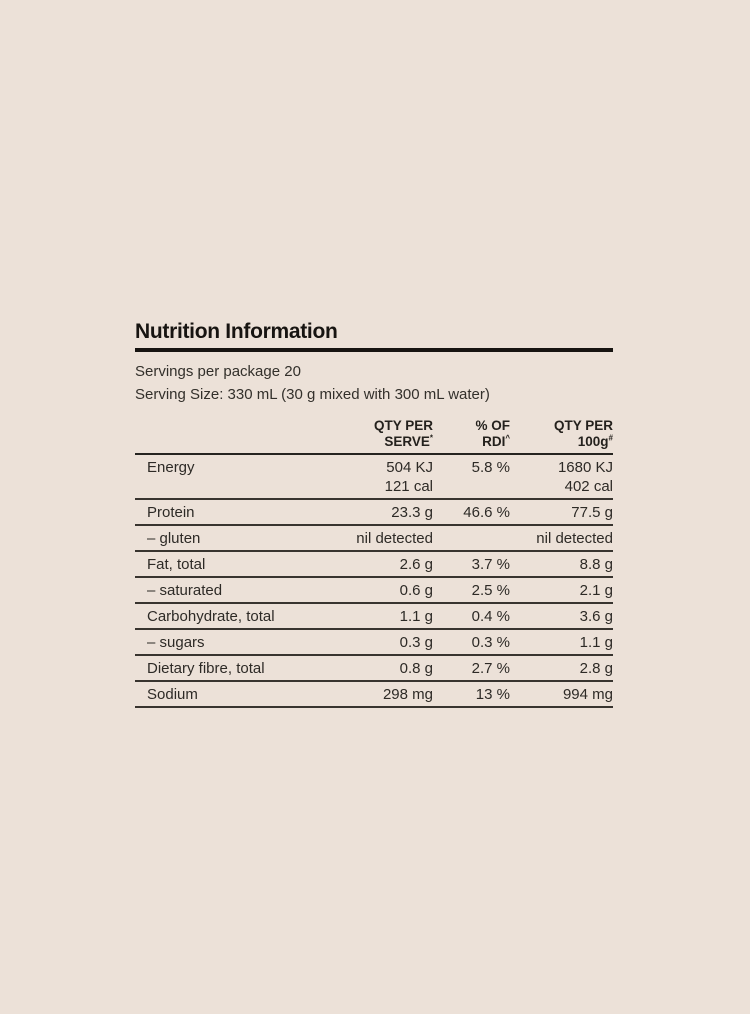 This screenshot has width=750, height=1014. What do you see at coordinates (236, 331) in the screenshot?
I see `panel-title: Nutrition Information` at bounding box center [236, 331].